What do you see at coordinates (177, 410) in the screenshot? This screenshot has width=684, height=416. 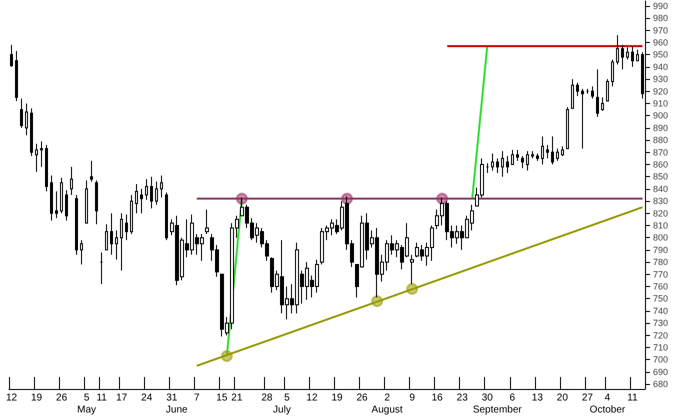 I see `x-tick-label: June` at bounding box center [177, 410].